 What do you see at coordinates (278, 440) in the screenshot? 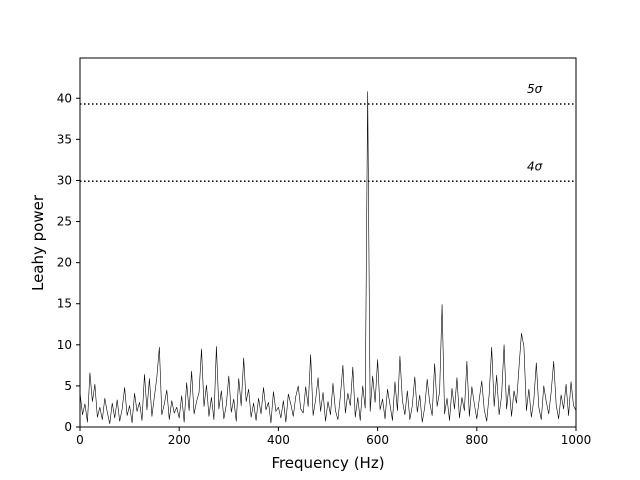
I see `x-tick-label: 400` at bounding box center [278, 440].